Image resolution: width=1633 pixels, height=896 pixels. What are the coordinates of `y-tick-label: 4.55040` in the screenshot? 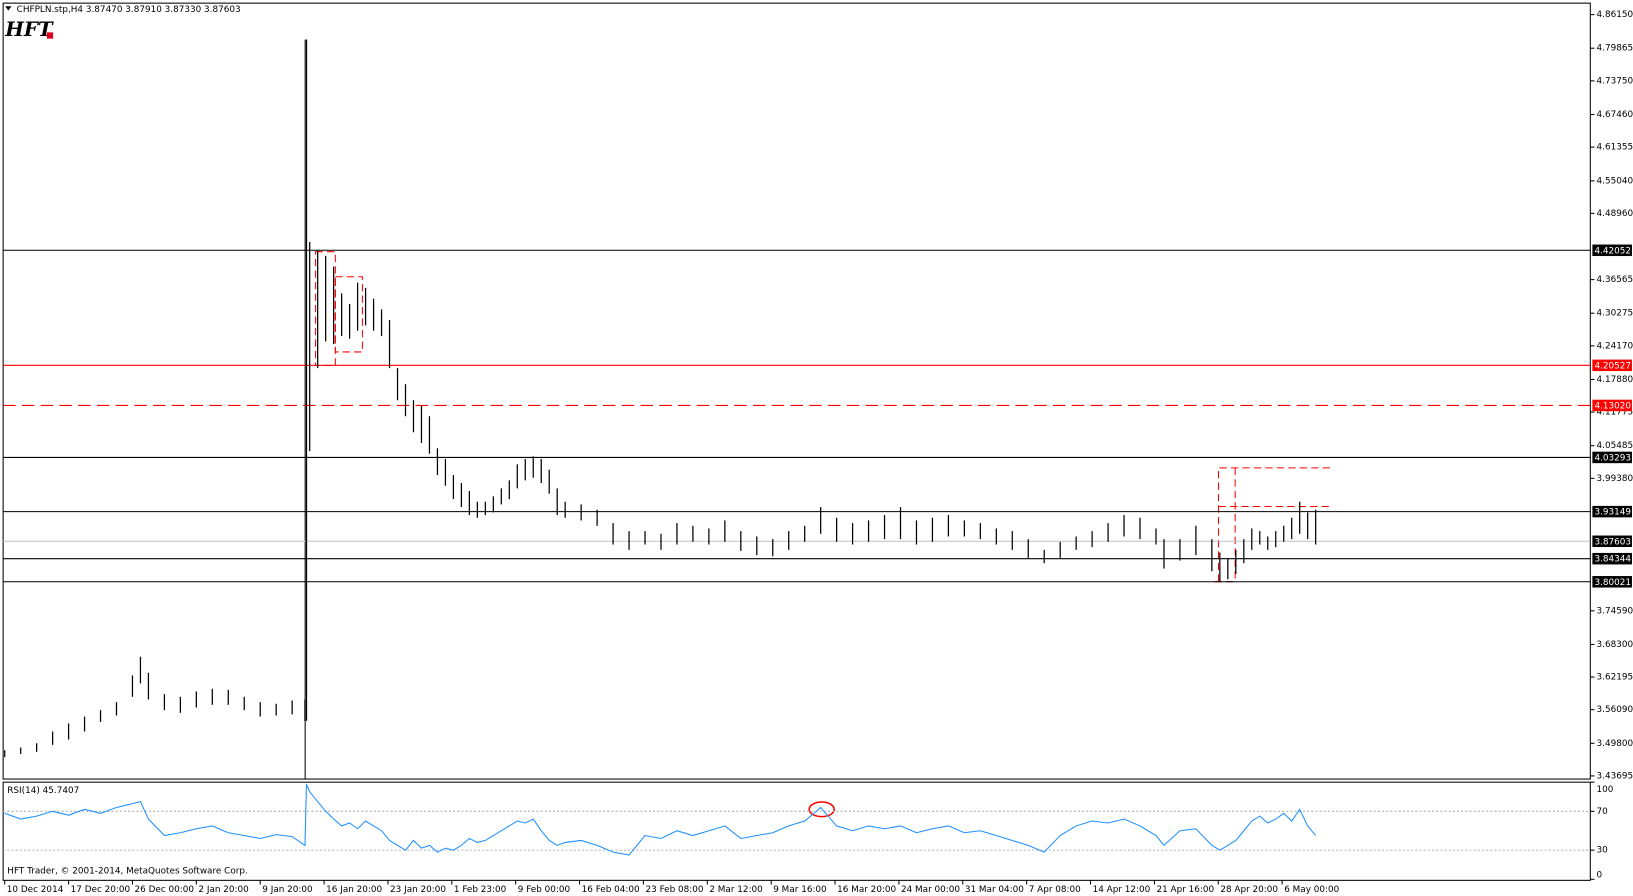 It's located at (1615, 181).